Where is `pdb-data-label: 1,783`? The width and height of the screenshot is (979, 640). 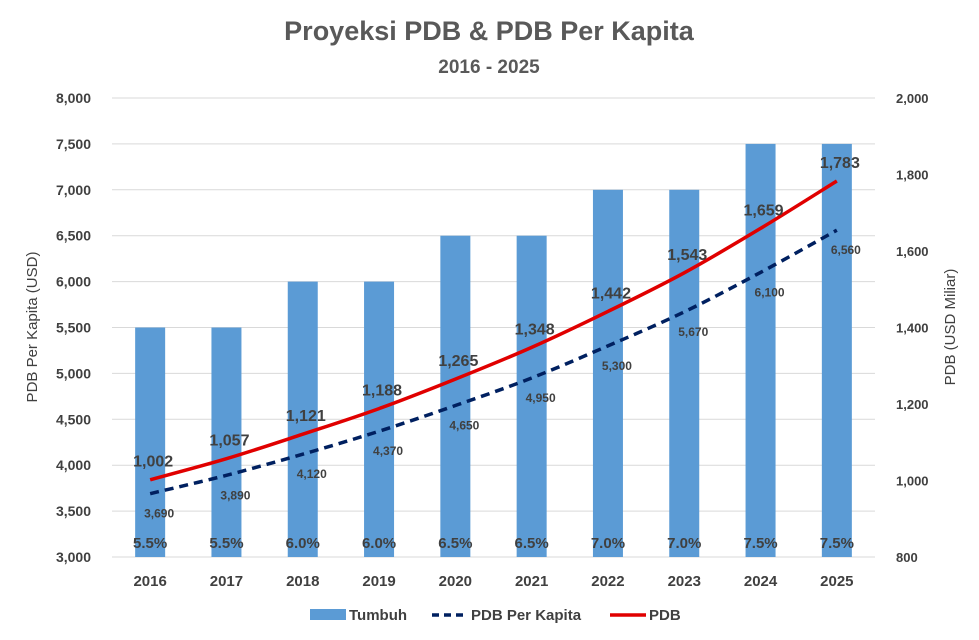
pdb-data-label: 1,783 is located at coordinates (840, 163).